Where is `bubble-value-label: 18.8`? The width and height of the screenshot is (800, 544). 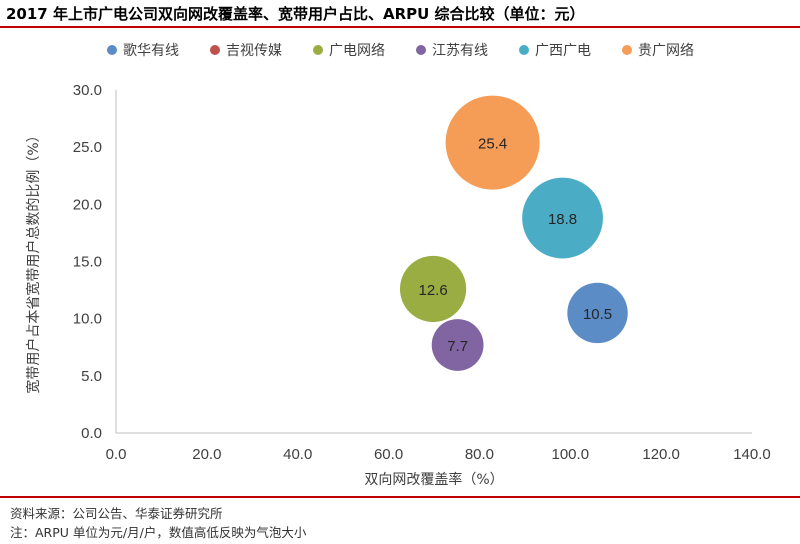 bubble-value-label: 18.8 is located at coordinates (562, 219).